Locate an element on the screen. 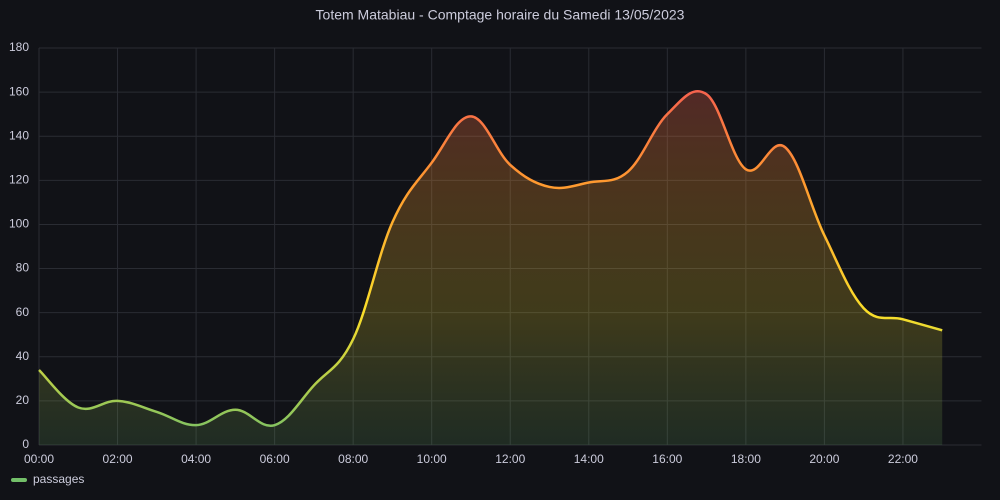 This screenshot has height=500, width=1000. y-tick-label: 80 is located at coordinates (23, 268).